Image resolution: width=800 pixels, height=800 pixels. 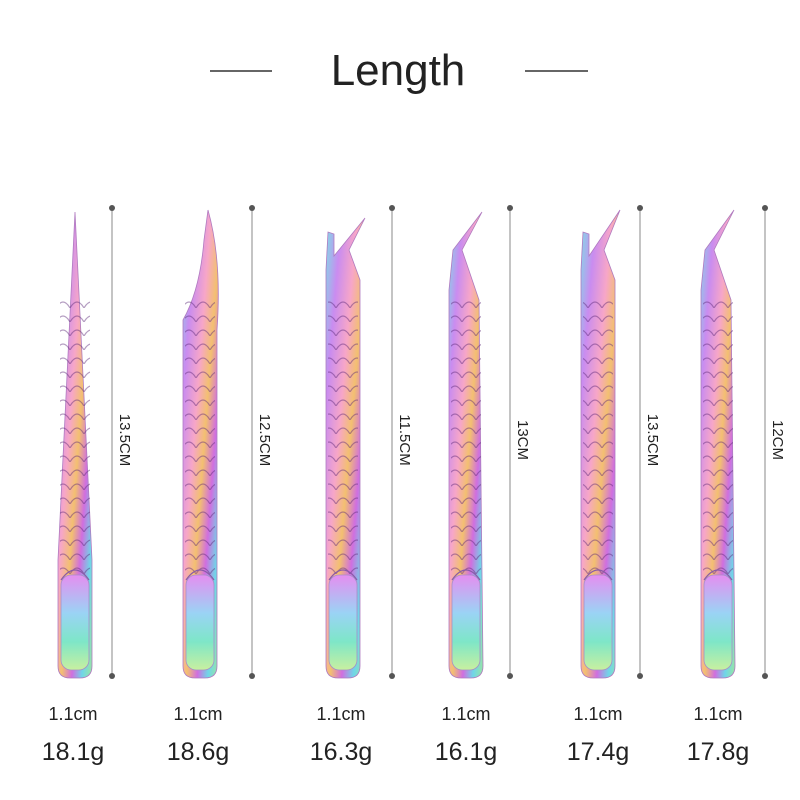 What do you see at coordinates (398, 70) in the screenshot?
I see `title: Length` at bounding box center [398, 70].